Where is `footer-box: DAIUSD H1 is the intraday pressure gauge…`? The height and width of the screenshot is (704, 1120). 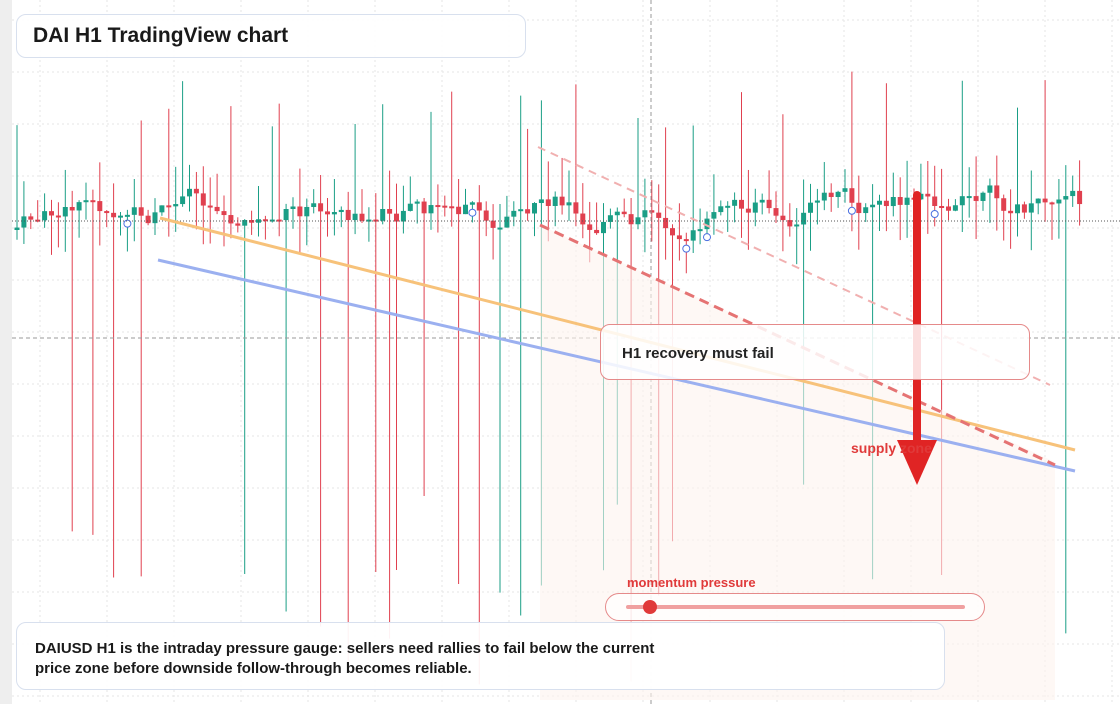
footer-box: DAIUSD H1 is the intraday pressure gauge… is located at coordinates (480, 656).